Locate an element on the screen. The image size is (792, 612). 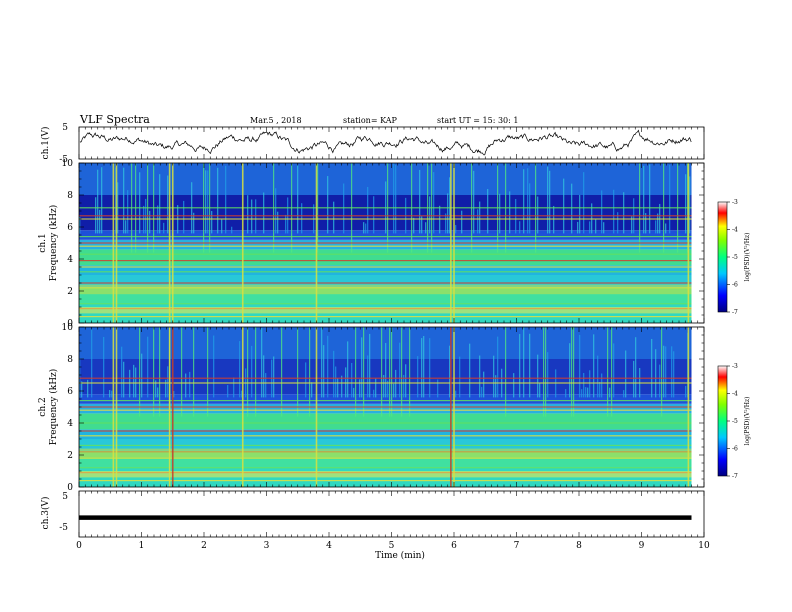
spectrogram-ch2-channel-label: ch.2 is located at coordinates (43, 406).